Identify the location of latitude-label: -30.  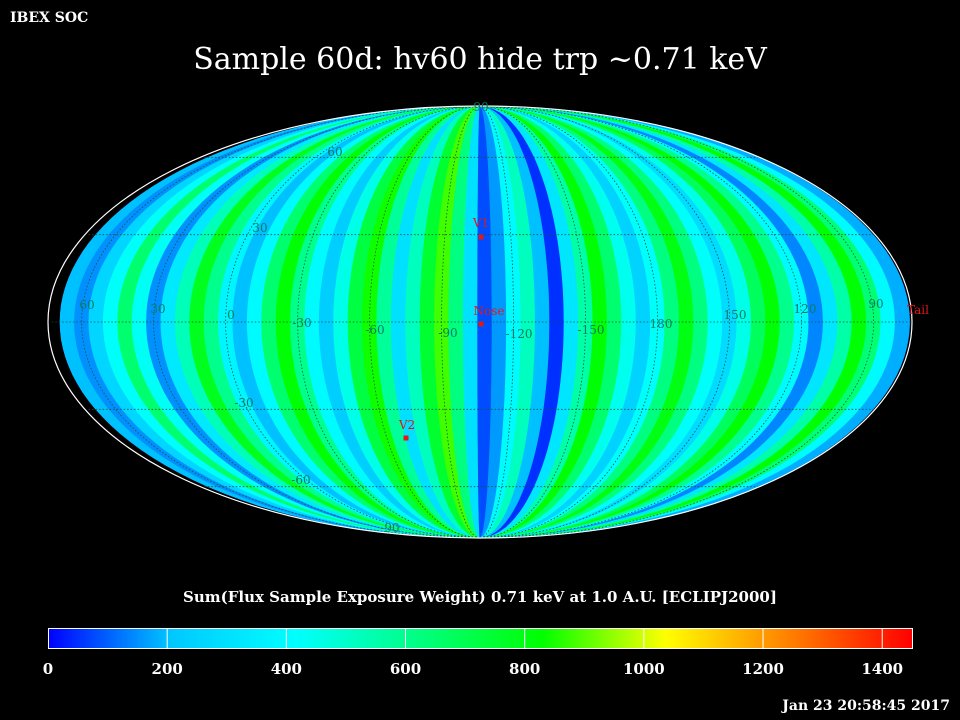
(244, 403).